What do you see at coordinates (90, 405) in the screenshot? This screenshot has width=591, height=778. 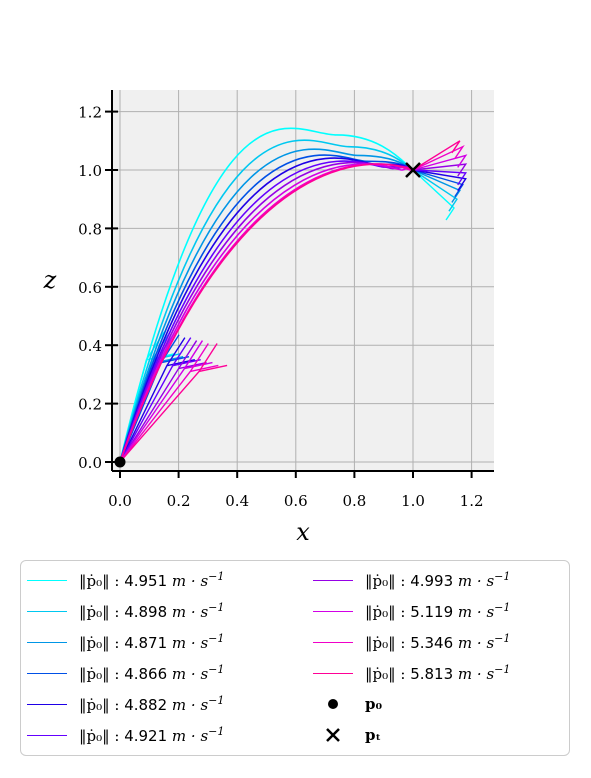 I see `y-tick-label: 0.2` at bounding box center [90, 405].